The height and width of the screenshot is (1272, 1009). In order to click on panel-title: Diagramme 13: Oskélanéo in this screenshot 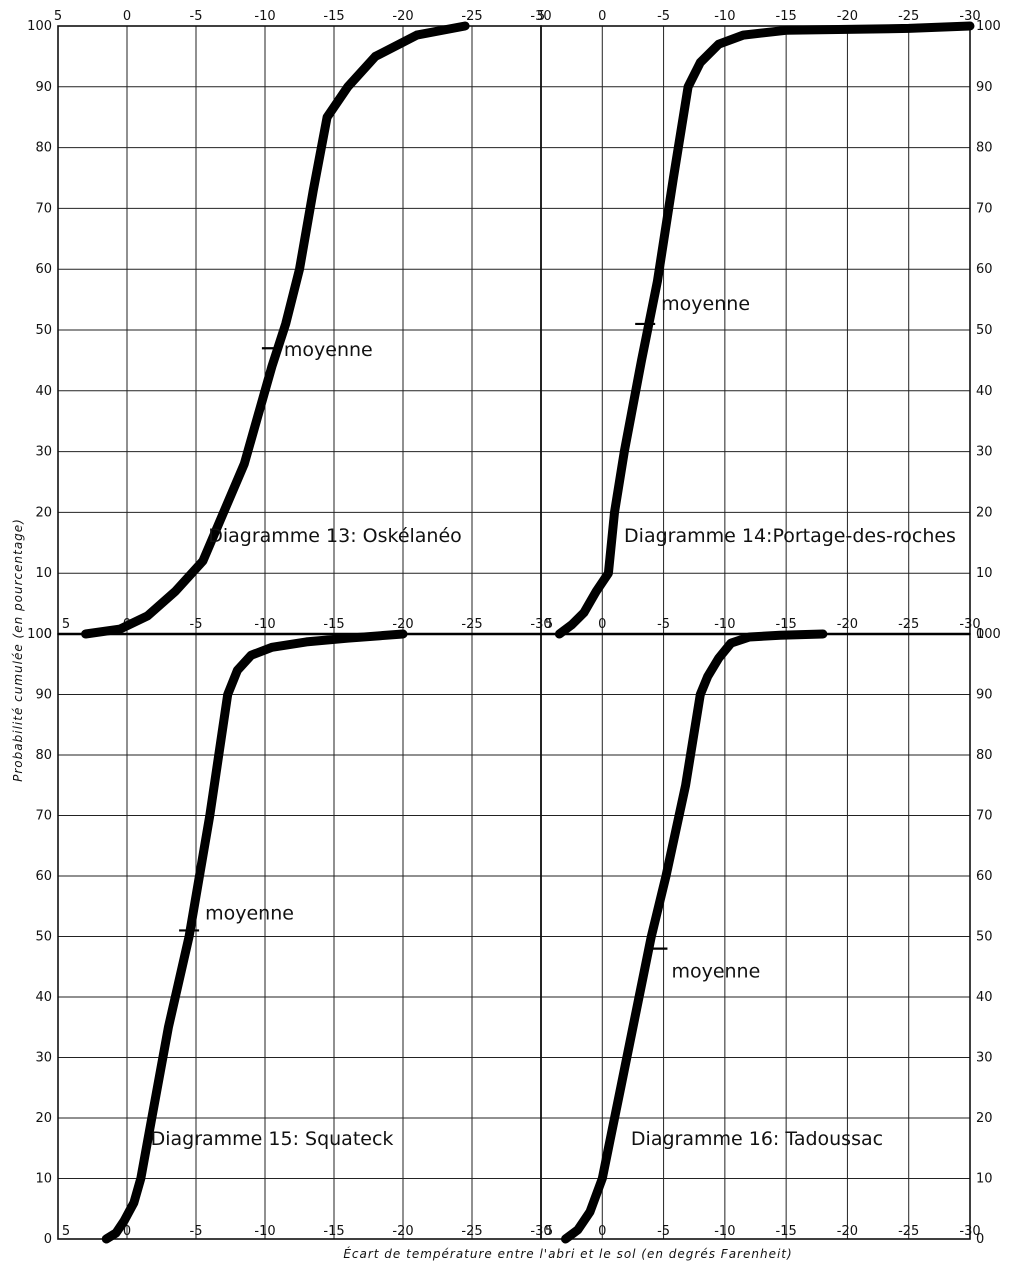, I will do `click(335, 536)`.